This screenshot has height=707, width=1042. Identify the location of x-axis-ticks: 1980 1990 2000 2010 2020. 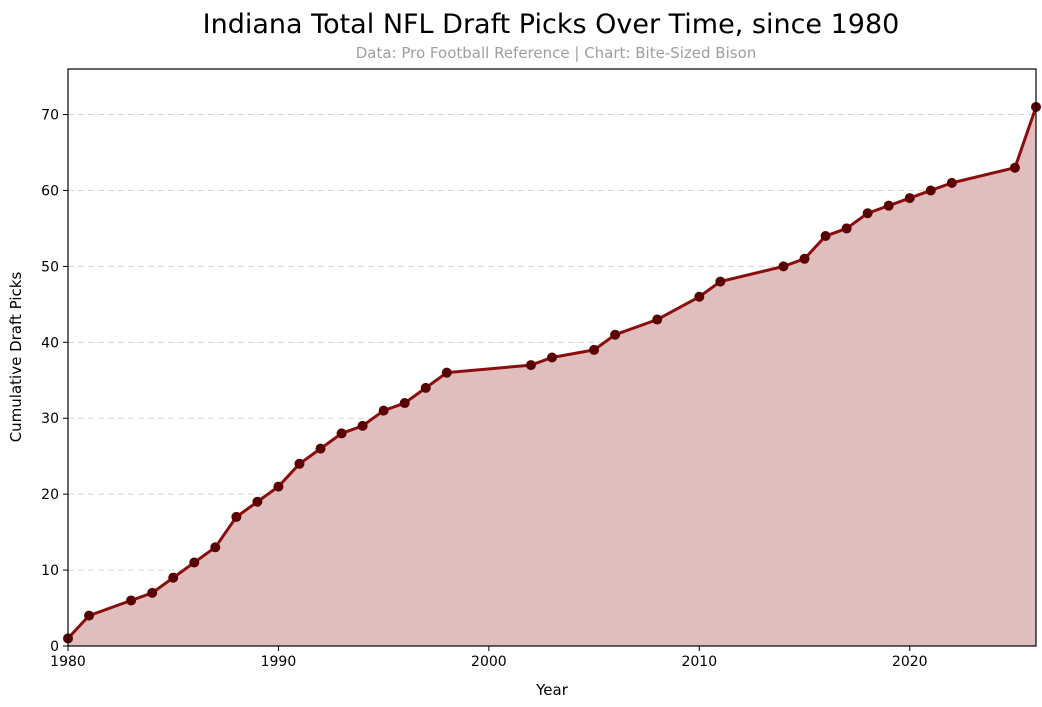
(489, 658).